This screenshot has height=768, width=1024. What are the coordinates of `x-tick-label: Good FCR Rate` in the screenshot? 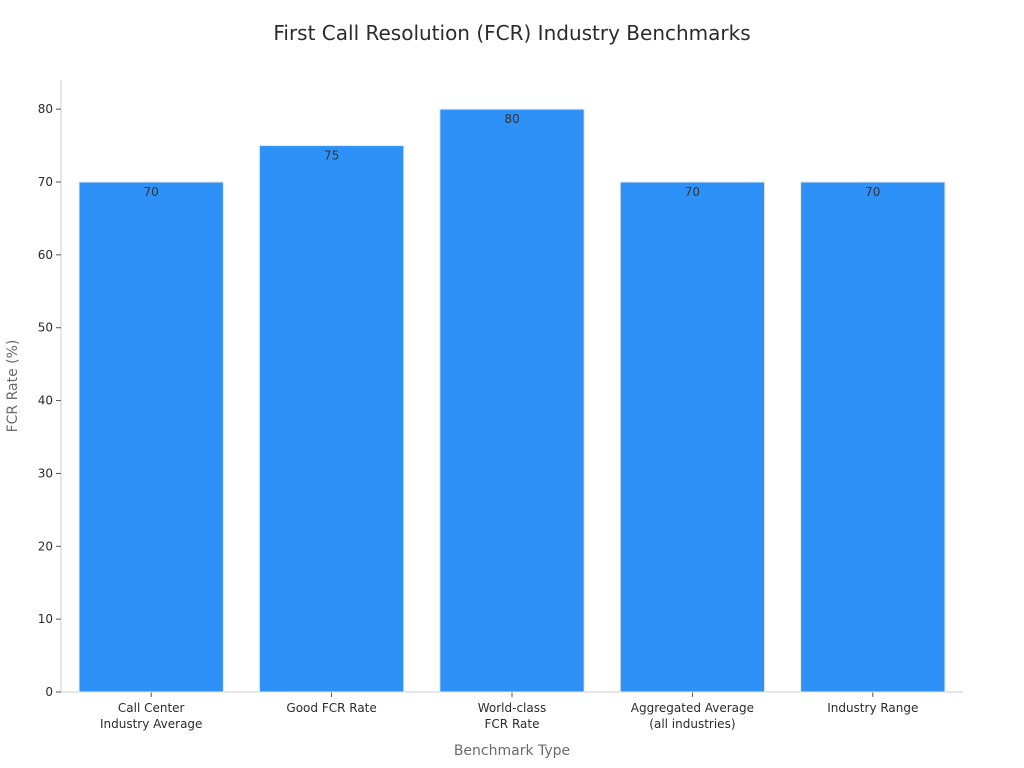 It's located at (331, 708).